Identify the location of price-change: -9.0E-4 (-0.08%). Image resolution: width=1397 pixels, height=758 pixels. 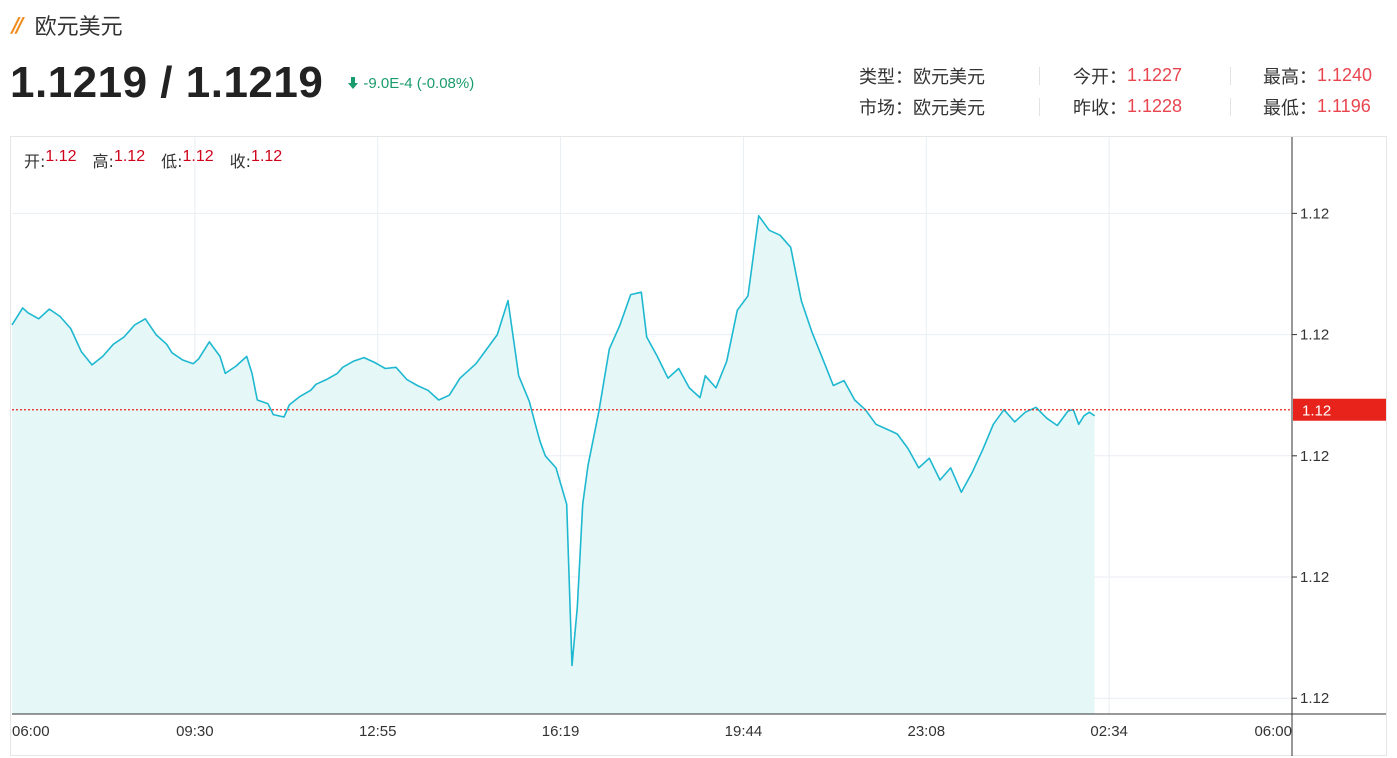
(410, 83).